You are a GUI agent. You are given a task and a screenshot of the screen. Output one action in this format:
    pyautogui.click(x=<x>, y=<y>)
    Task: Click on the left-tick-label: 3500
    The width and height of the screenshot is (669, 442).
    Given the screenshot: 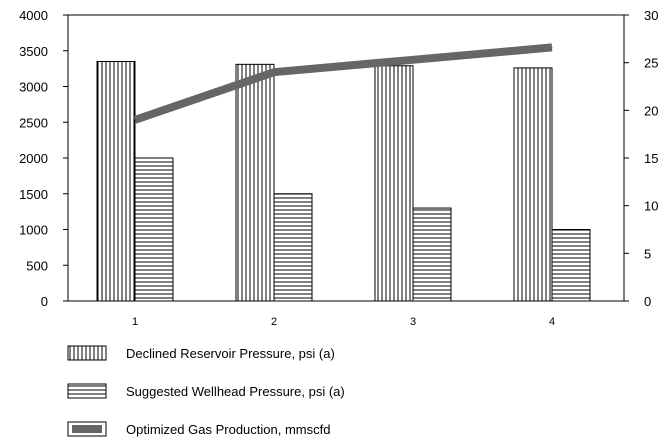 What is the action you would take?
    pyautogui.click(x=33, y=51)
    